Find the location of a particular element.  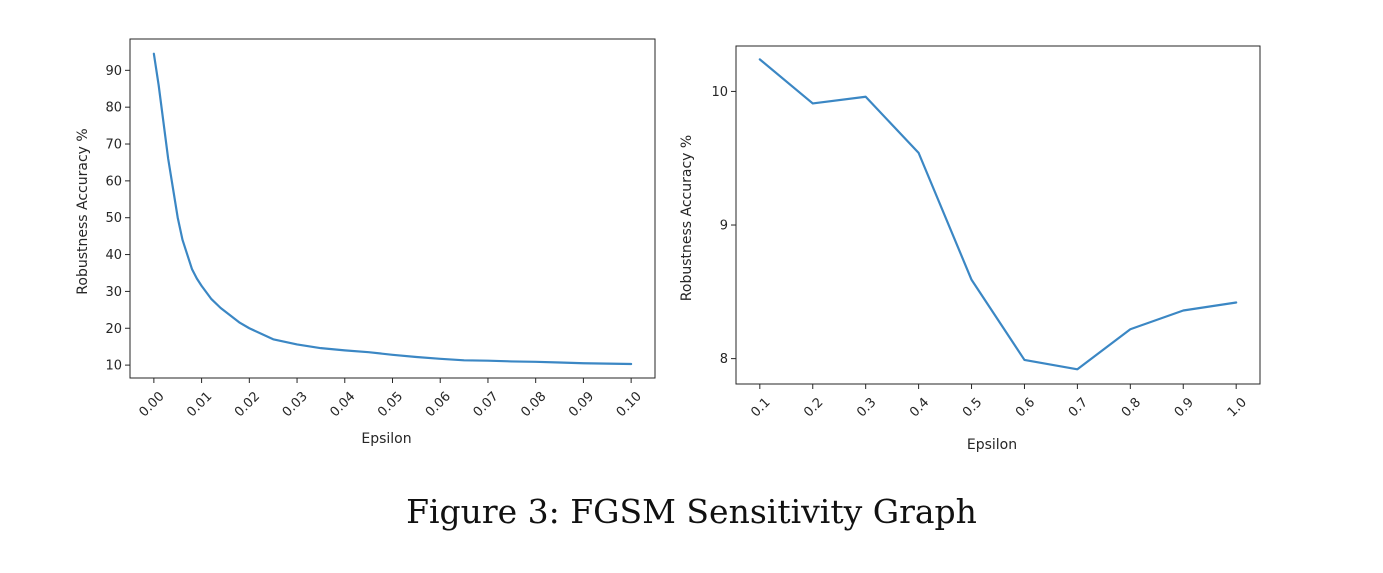

x-tick-label: 0.6 is located at coordinates (1025, 407).